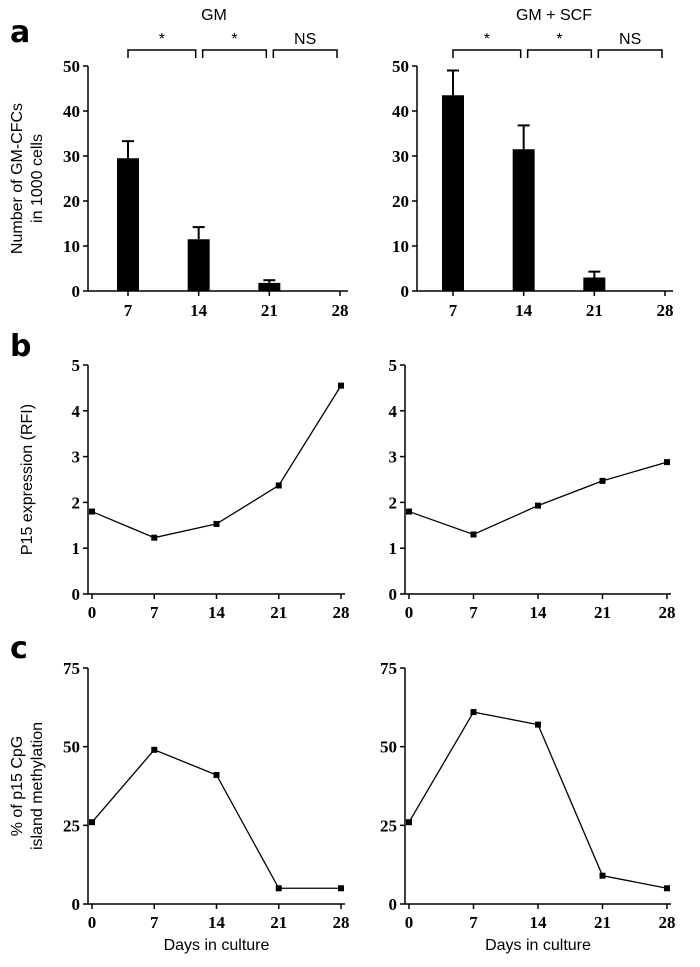  Describe the element at coordinates (214, 15) in the screenshot. I see `chart-title: GM` at that location.